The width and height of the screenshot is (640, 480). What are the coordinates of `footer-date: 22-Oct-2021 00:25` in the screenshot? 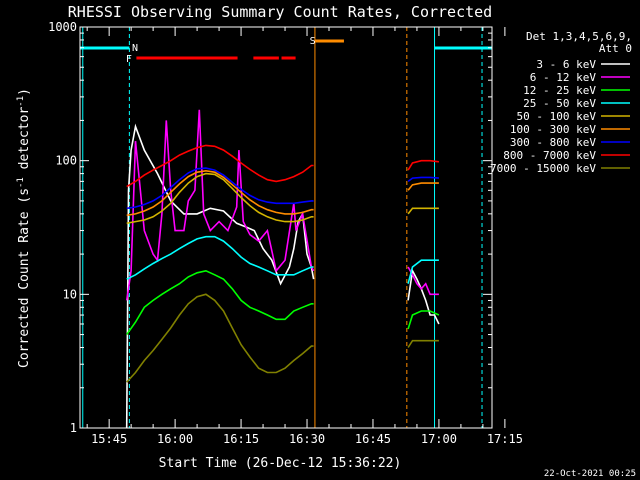 It's located at (590, 474).